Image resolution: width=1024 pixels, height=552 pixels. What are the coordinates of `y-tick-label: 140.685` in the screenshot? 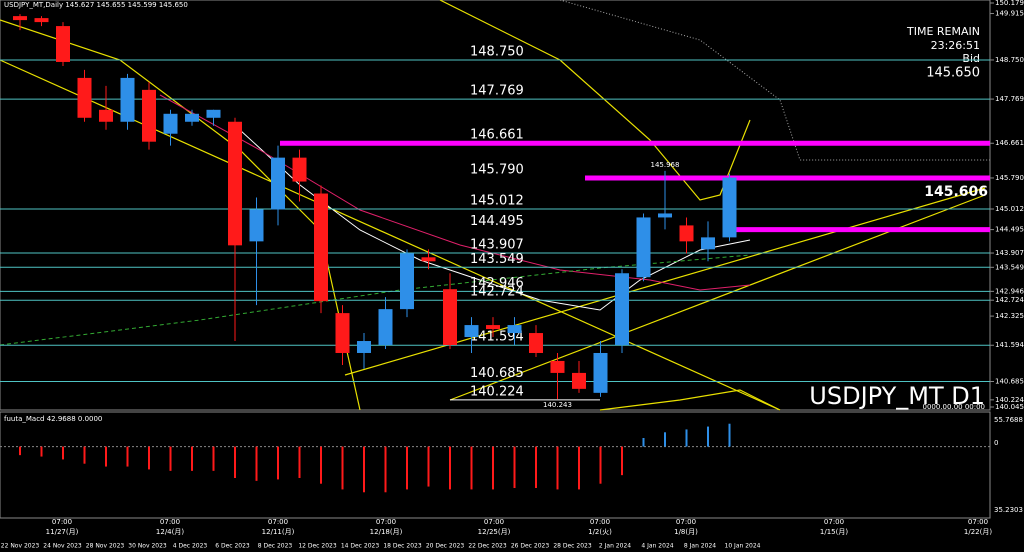 It's located at (1009, 381).